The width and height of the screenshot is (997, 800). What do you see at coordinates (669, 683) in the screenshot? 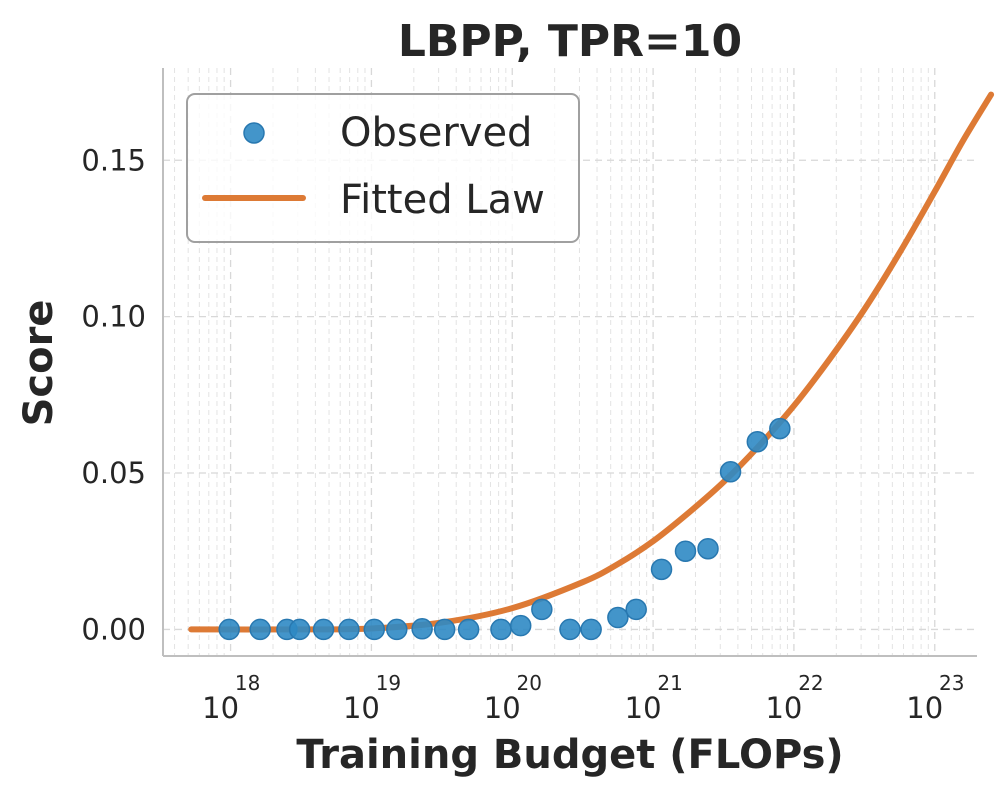
I see `x-tick-exponent: 21` at bounding box center [669, 683].